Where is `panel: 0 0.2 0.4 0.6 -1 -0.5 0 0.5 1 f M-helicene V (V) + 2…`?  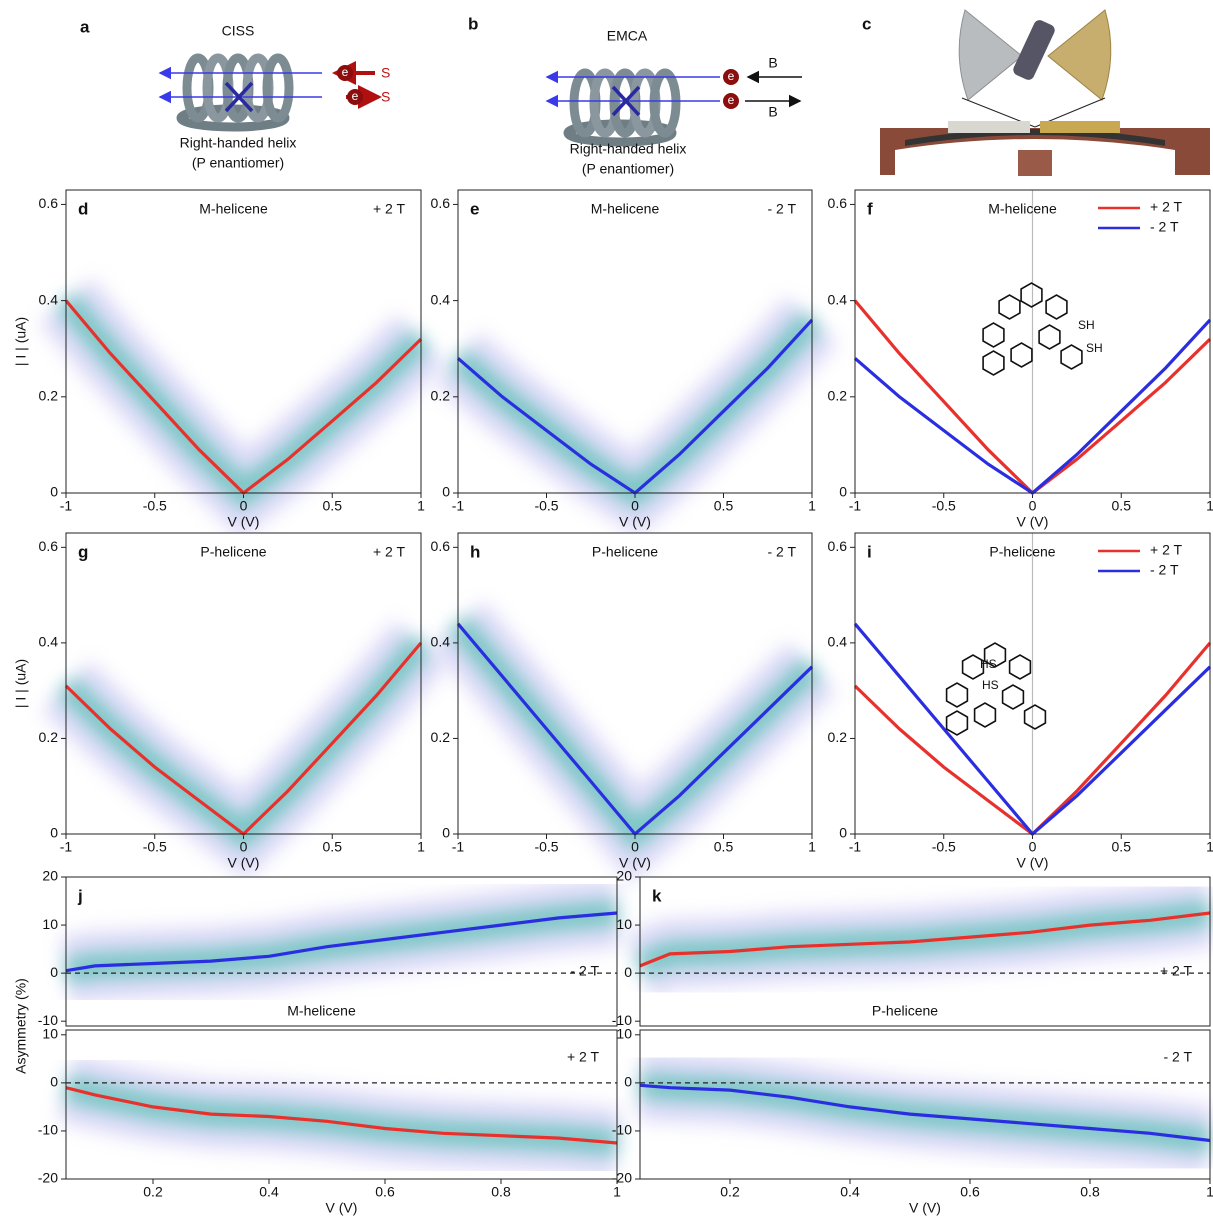 panel: 0 0.2 0.4 0.6 -1 -0.5 0 0.5 1 f M-helicene V (V) + 2… is located at coordinates (1020, 359).